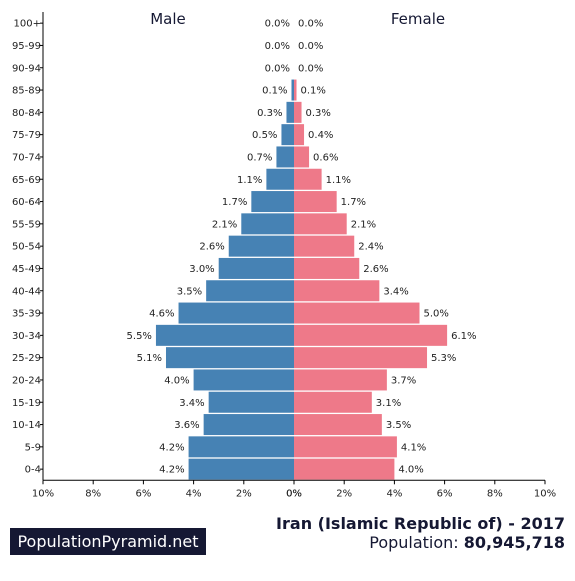 This screenshot has width=575, height=581. Describe the element at coordinates (414, 542) in the screenshot. I see `population-label: Population:` at that location.